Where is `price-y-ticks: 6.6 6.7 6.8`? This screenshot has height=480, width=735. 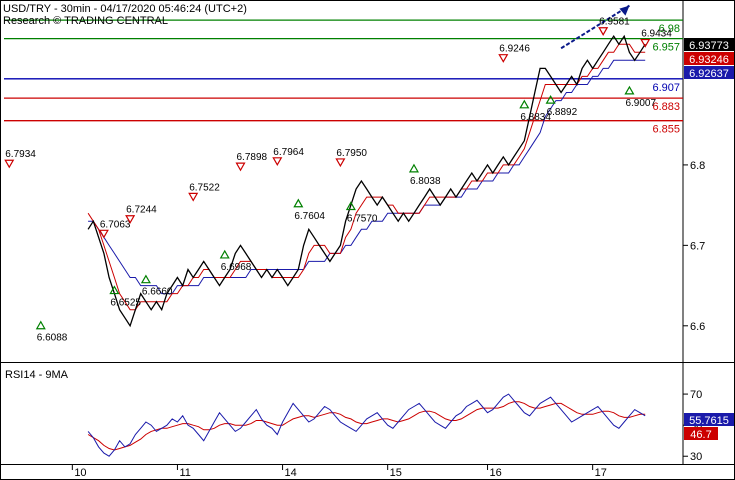
price-y-ticks: 6.6 6.7 6.8 is located at coordinates (694, 246).